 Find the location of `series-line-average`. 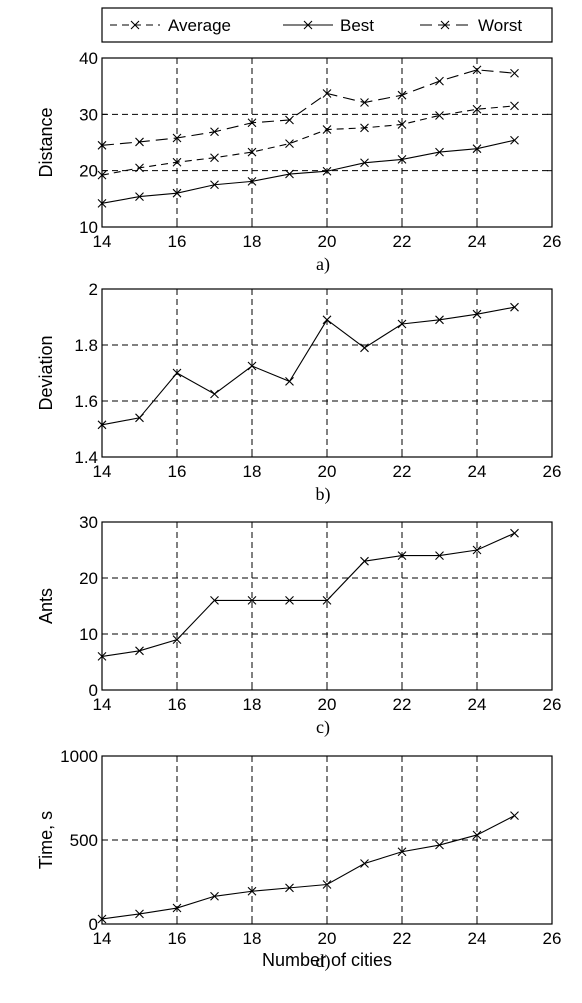

series-line-average is located at coordinates (308, 140).